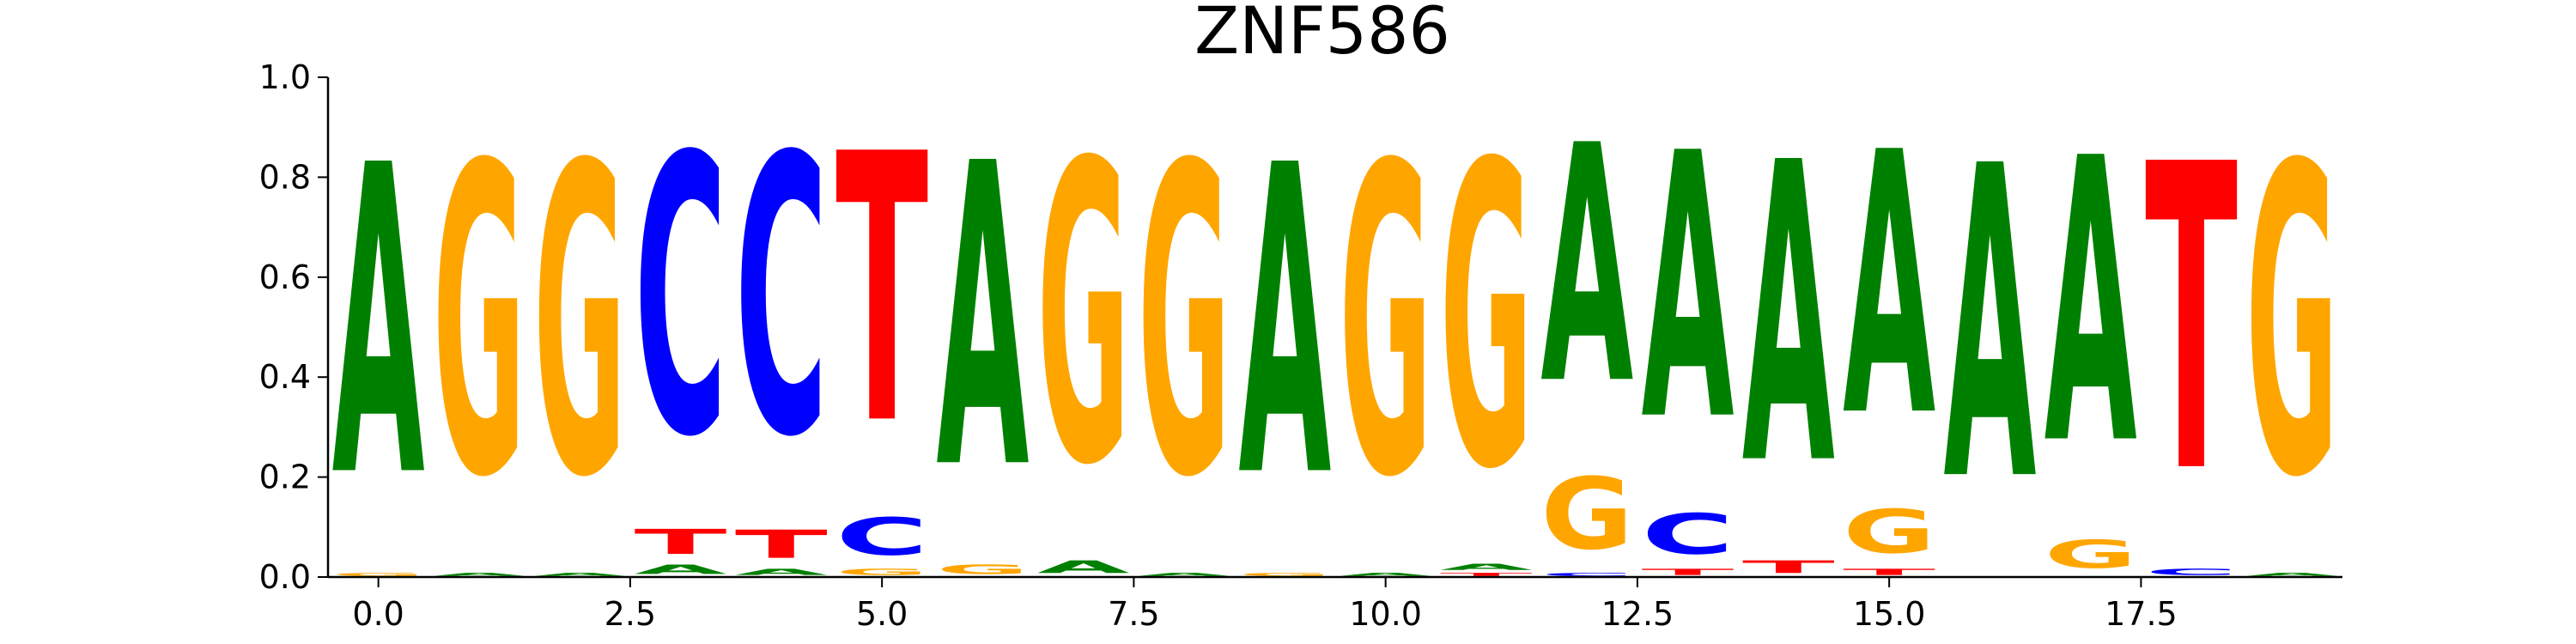 The image size is (2576, 644). What do you see at coordinates (1638, 614) in the screenshot?
I see `x-tick-label: 12.5` at bounding box center [1638, 614].